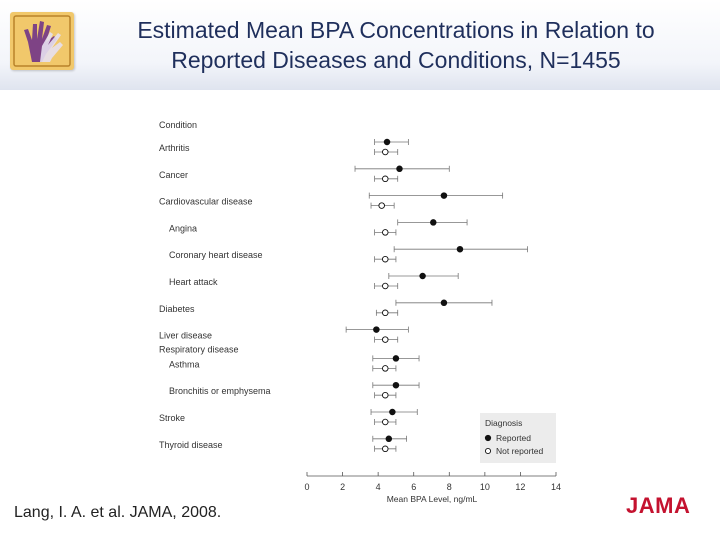  What do you see at coordinates (658, 505) in the screenshot?
I see `publisher-logo: JAMA` at bounding box center [658, 505].